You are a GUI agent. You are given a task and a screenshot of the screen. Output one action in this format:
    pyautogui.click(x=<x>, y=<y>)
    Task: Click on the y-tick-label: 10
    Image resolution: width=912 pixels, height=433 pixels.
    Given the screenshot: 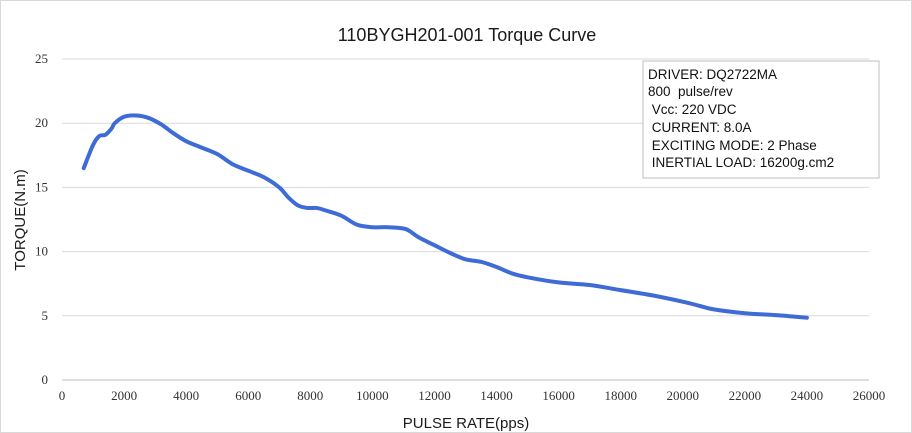 What is the action you would take?
    pyautogui.click(x=41, y=251)
    